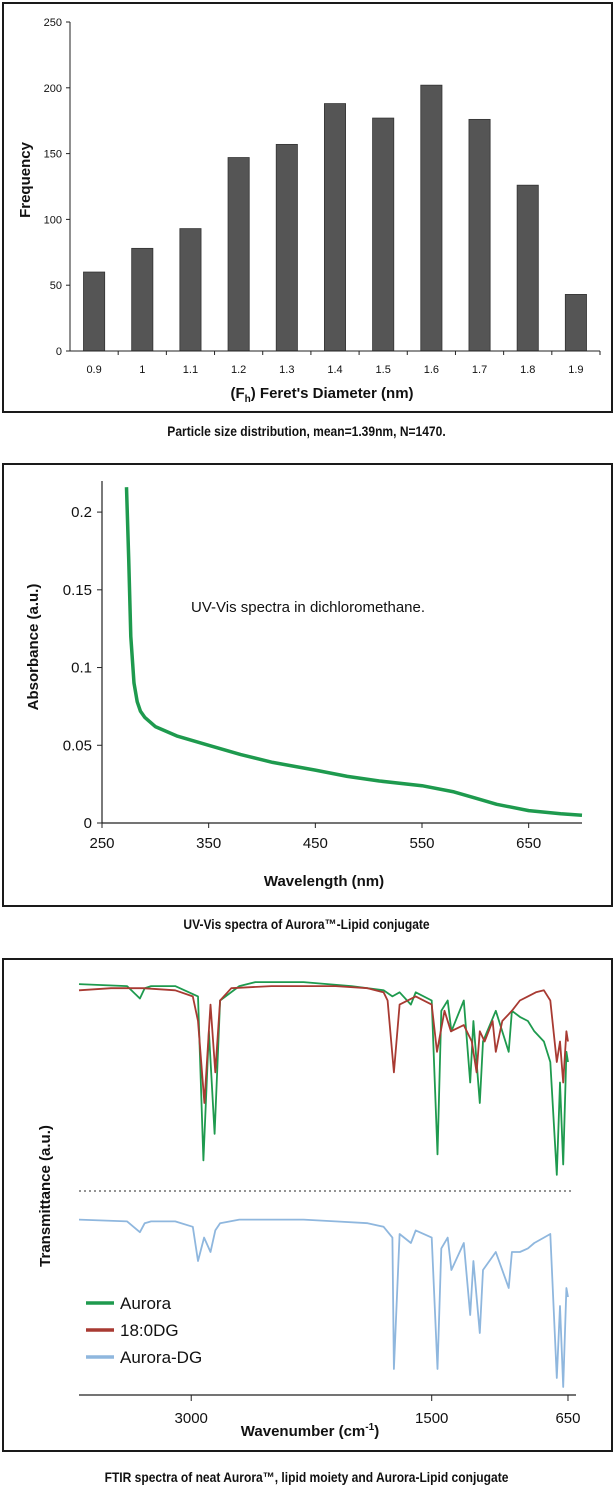 The height and width of the screenshot is (1500, 613). I want to click on x-tick-label: 3000, so click(191, 1418).